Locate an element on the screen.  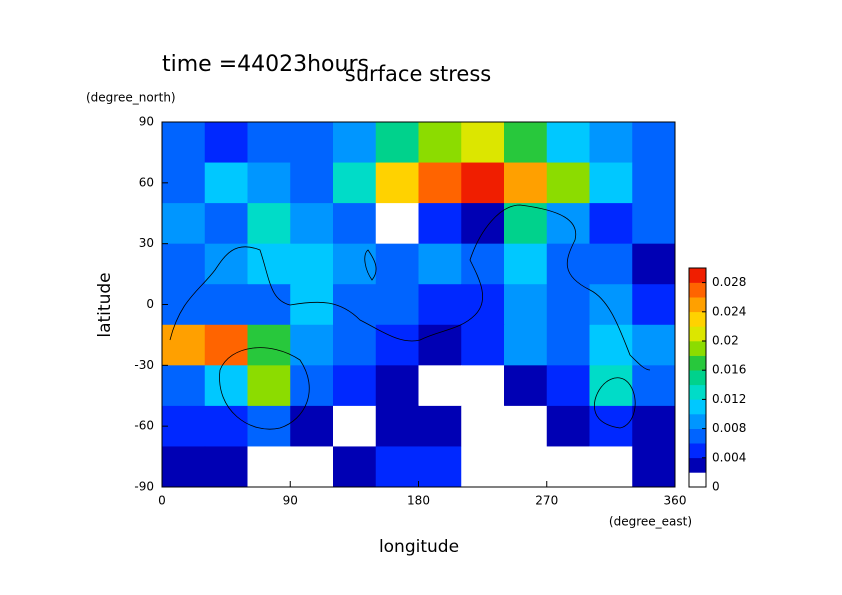
y-tick-label: 90 is located at coordinates (146, 122).